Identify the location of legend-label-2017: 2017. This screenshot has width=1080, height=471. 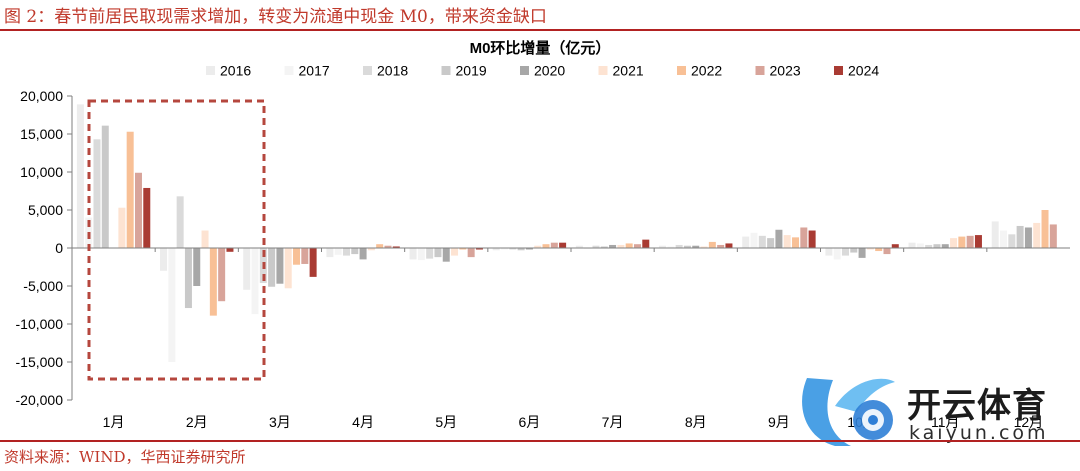
(314, 71).